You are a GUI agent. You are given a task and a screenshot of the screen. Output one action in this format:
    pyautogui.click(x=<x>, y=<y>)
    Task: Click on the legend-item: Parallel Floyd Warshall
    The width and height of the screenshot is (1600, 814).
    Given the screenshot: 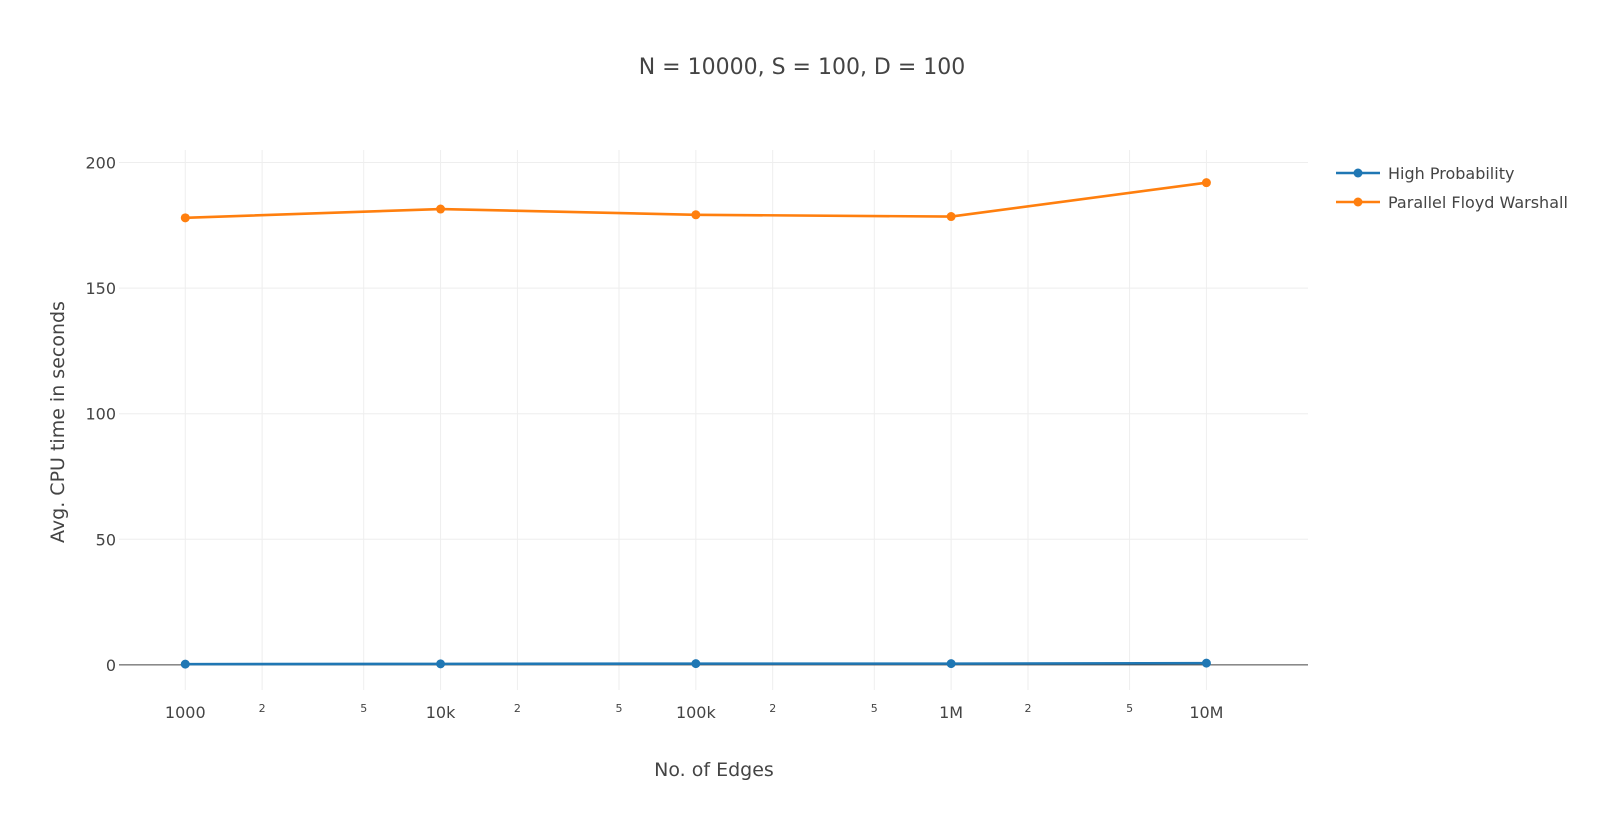 What is the action you would take?
    pyautogui.click(x=1452, y=202)
    